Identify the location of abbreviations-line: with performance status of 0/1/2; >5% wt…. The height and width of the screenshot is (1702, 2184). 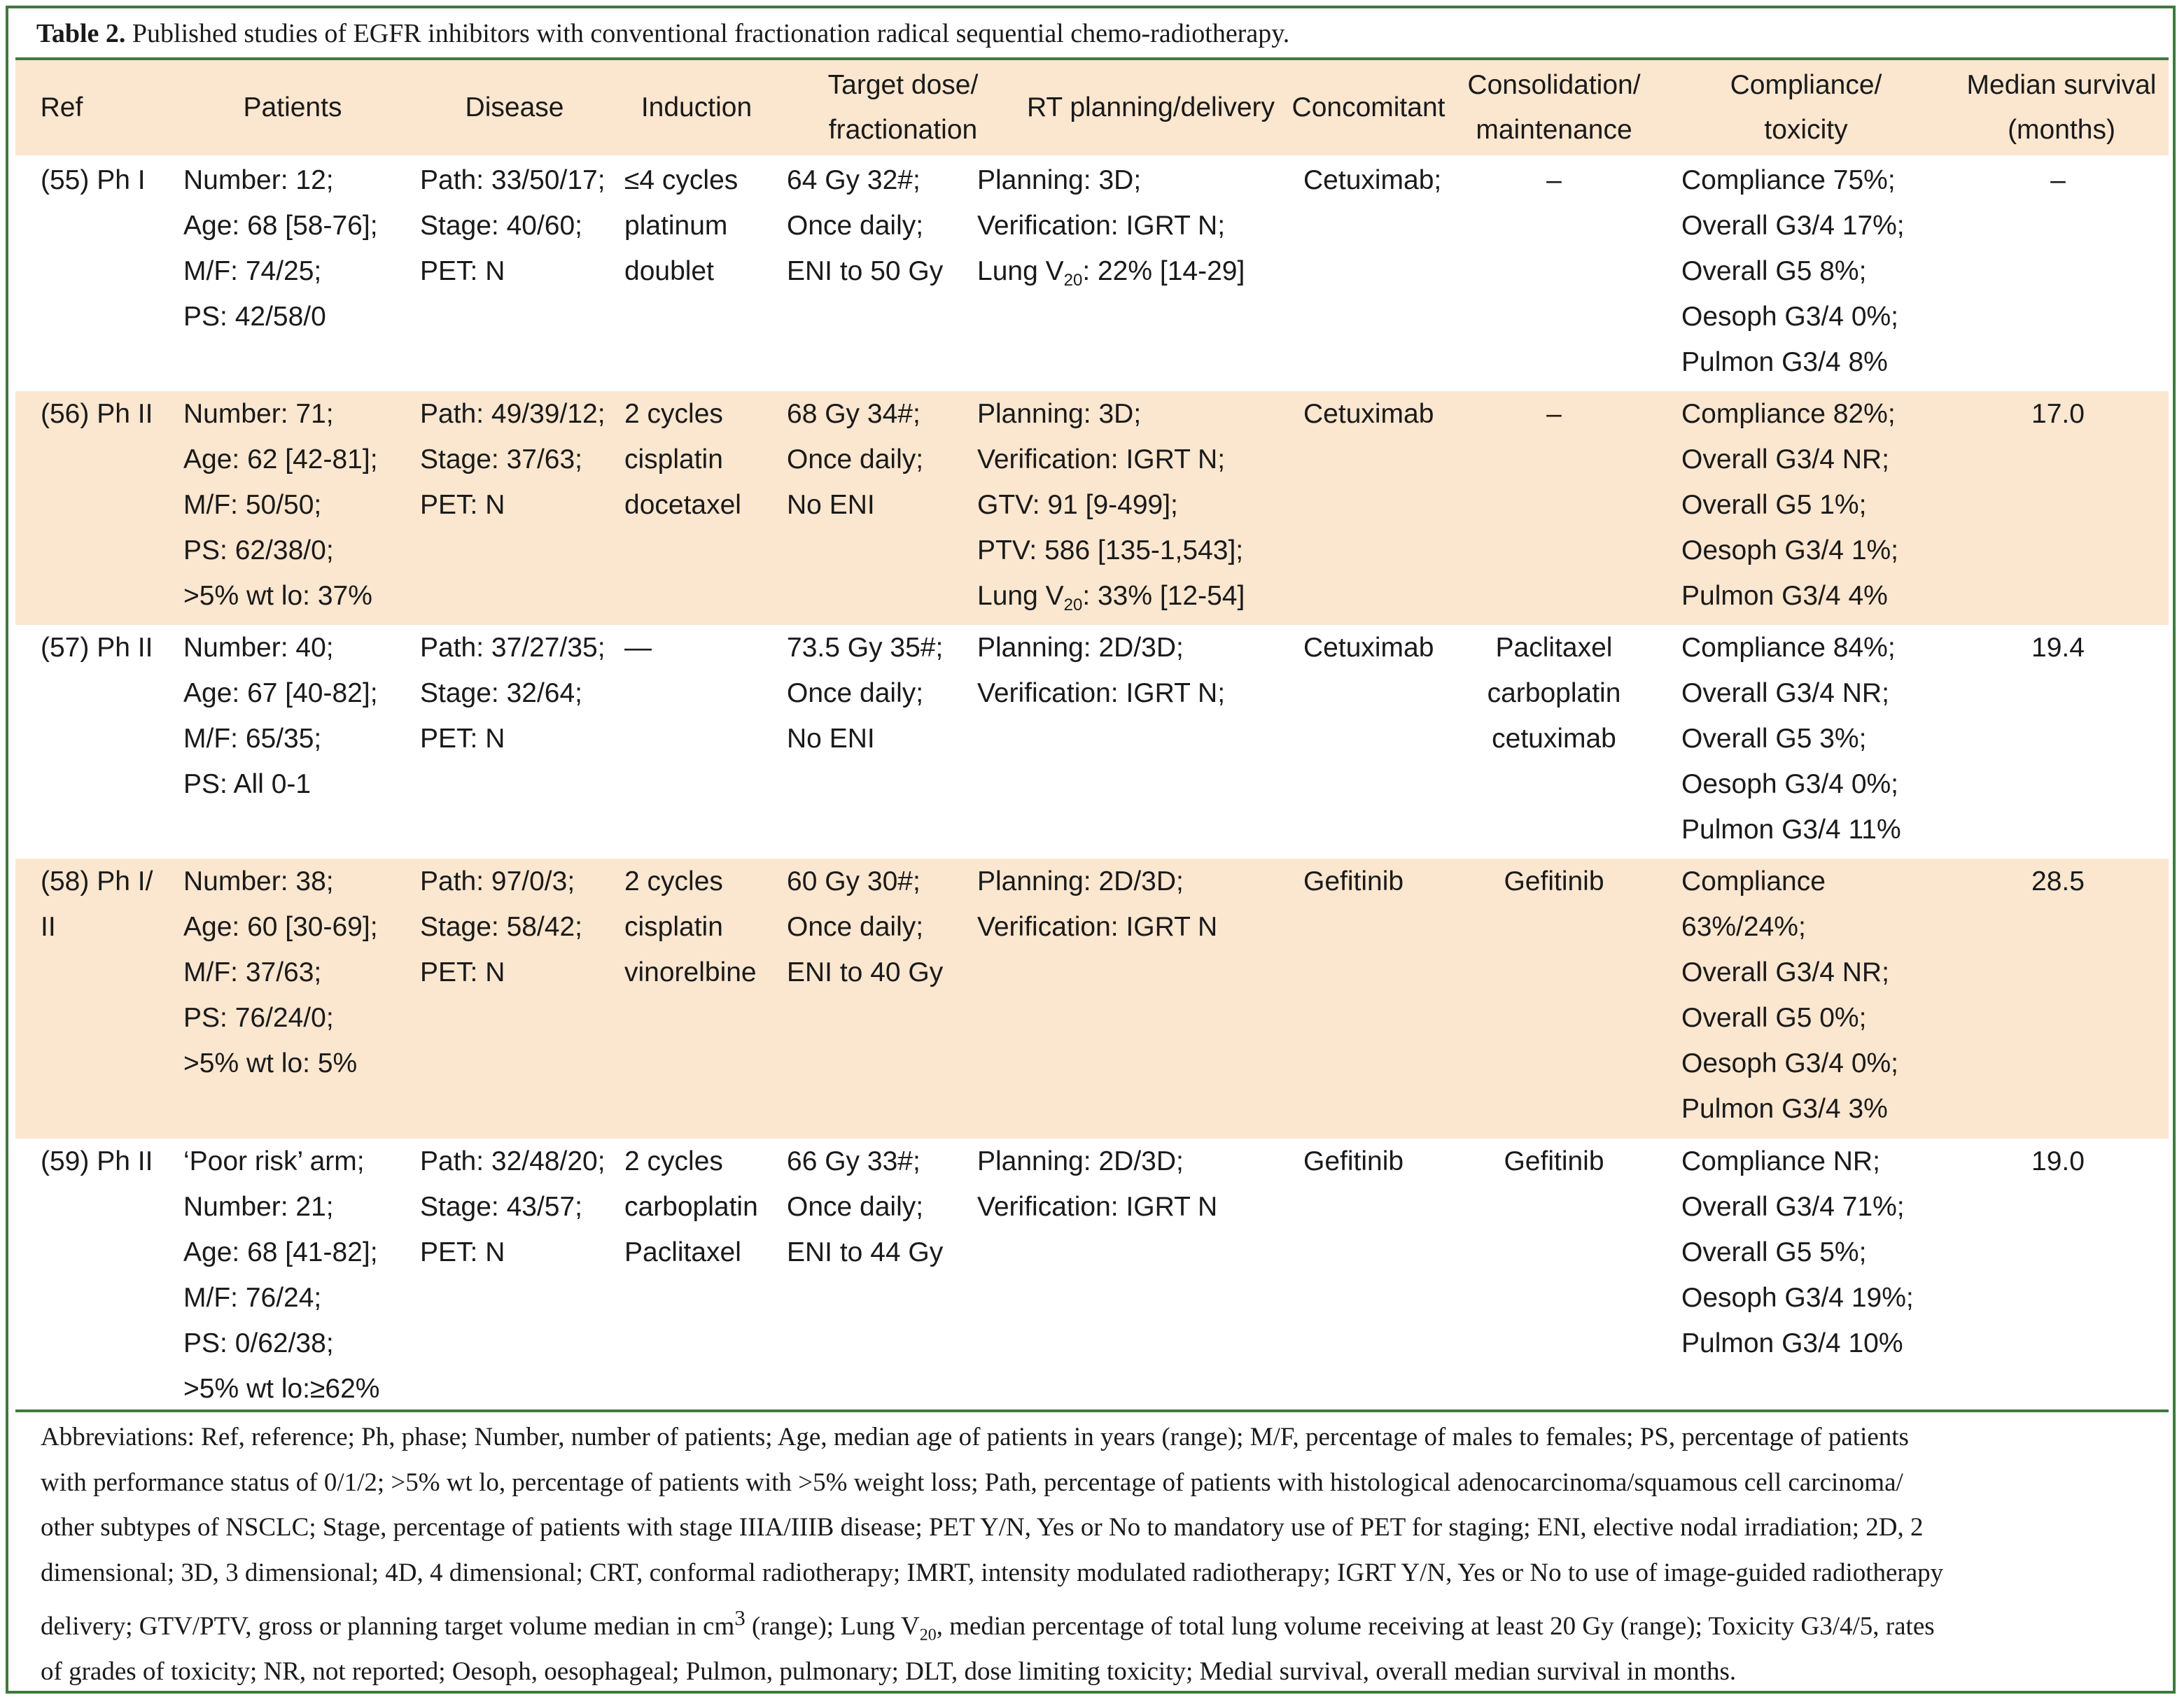
(972, 1483).